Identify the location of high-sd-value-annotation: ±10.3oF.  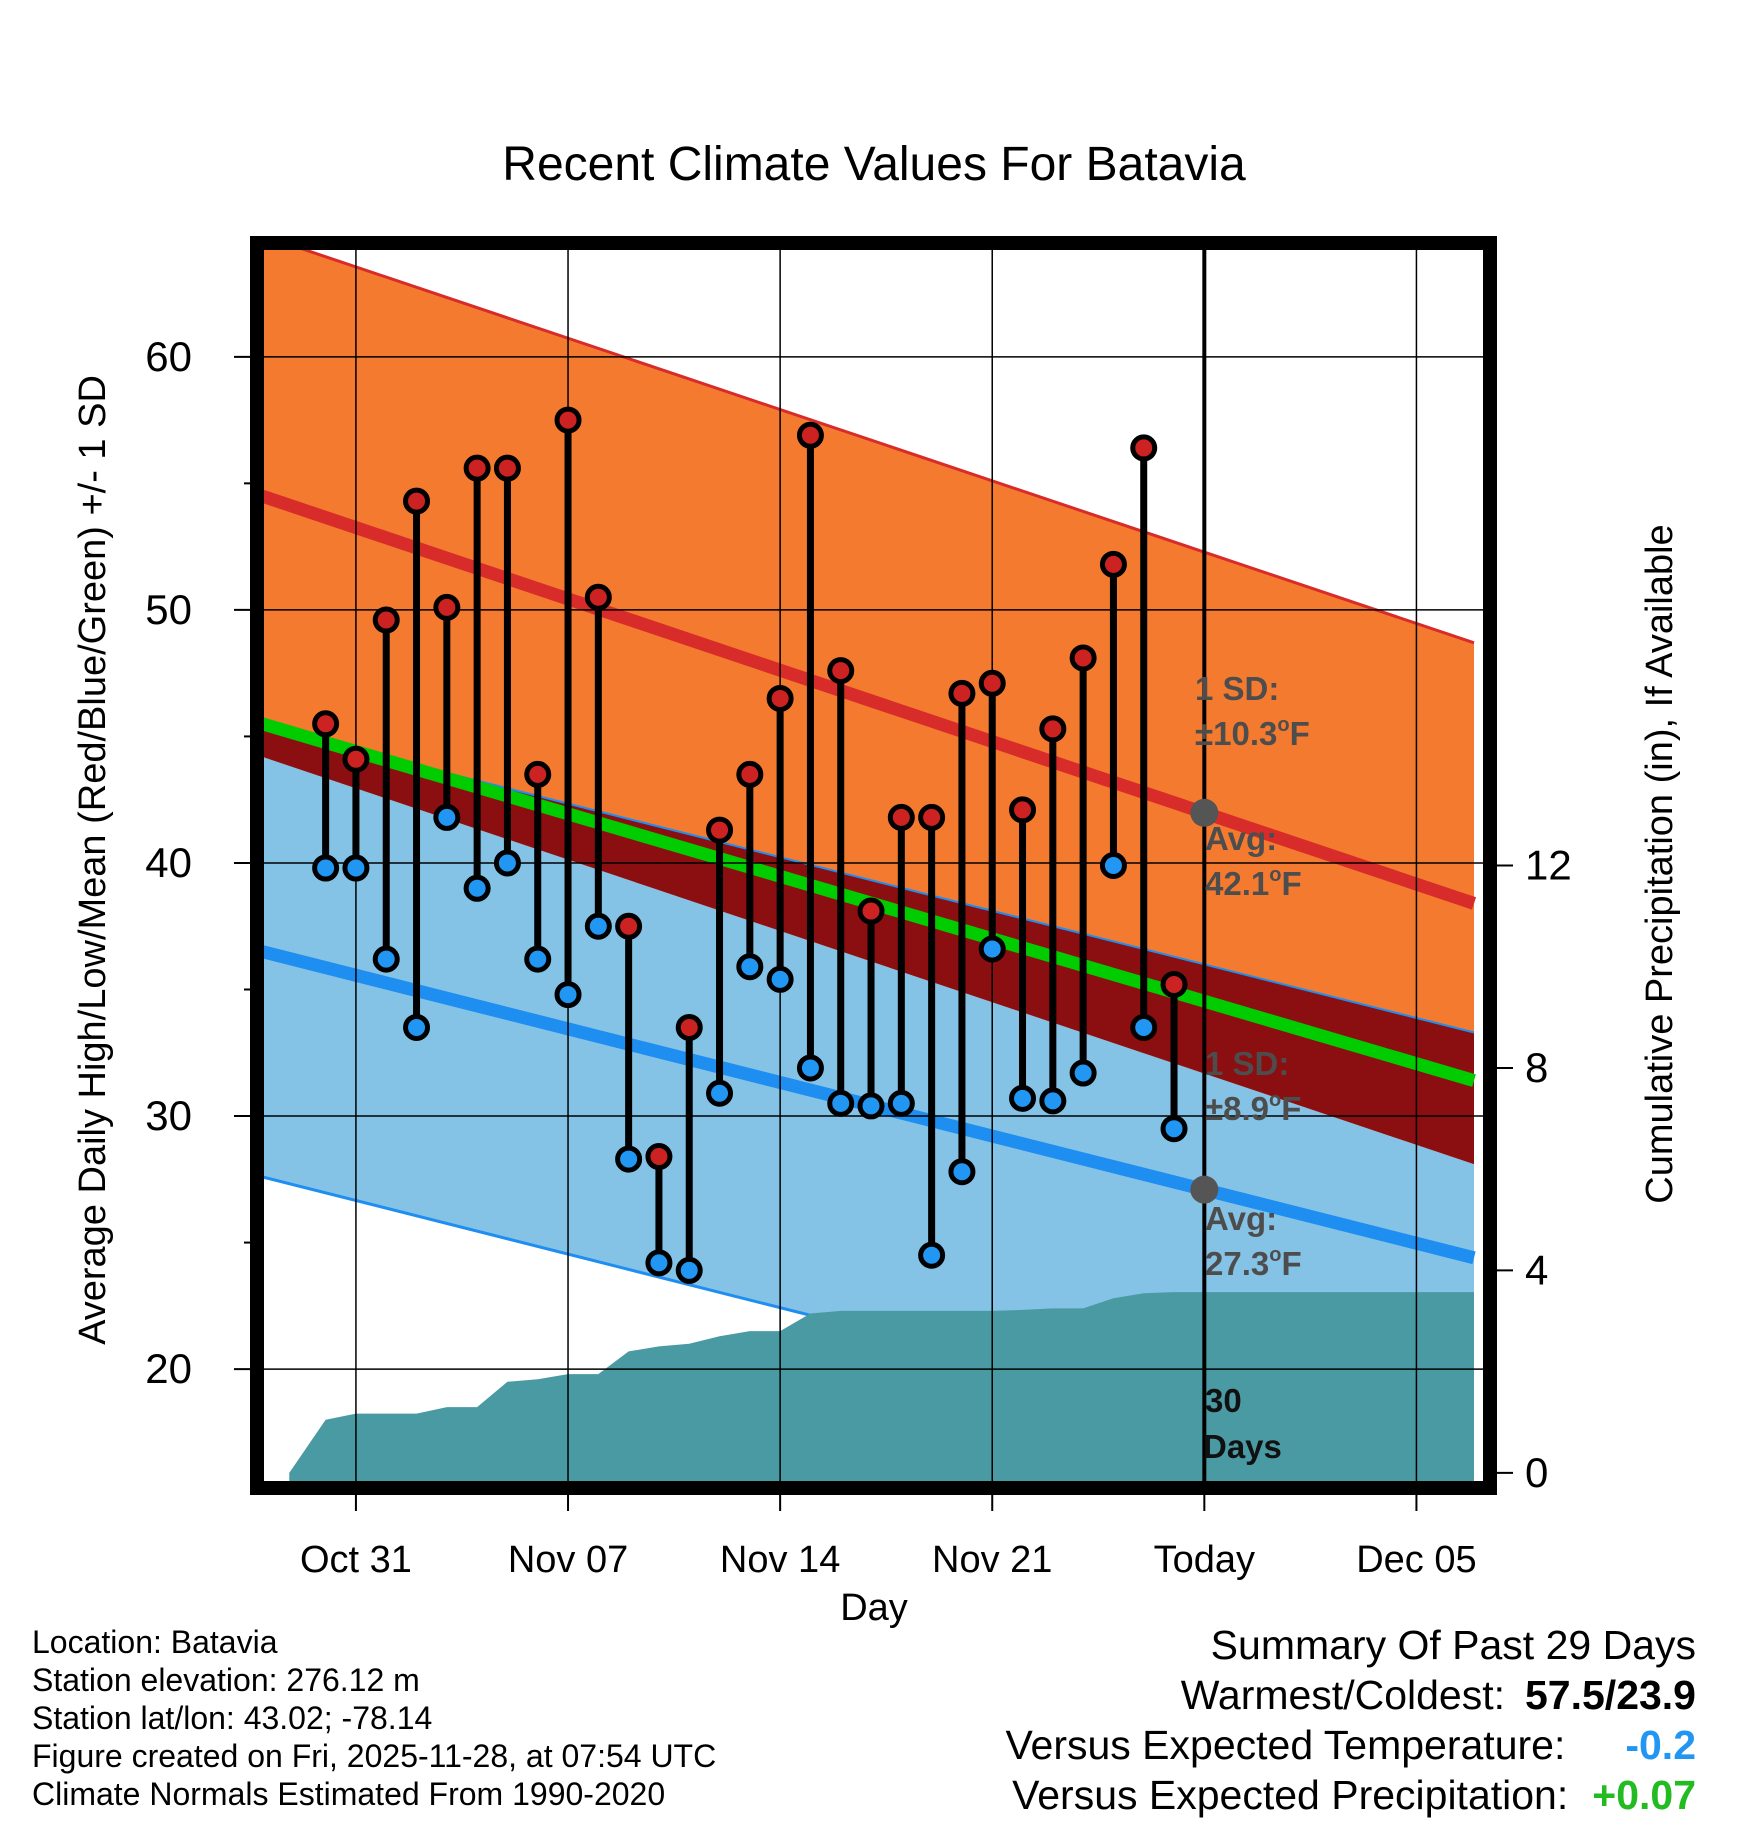
(1252, 733).